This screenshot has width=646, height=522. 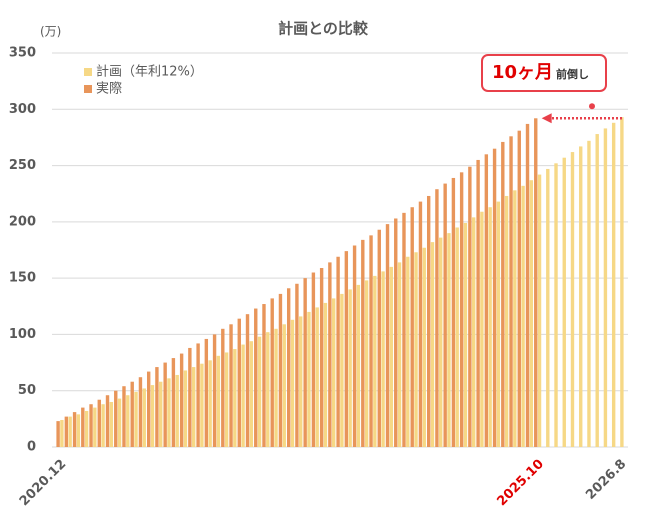 I want to click on x-tick-label: 2025.10, so click(x=520, y=483).